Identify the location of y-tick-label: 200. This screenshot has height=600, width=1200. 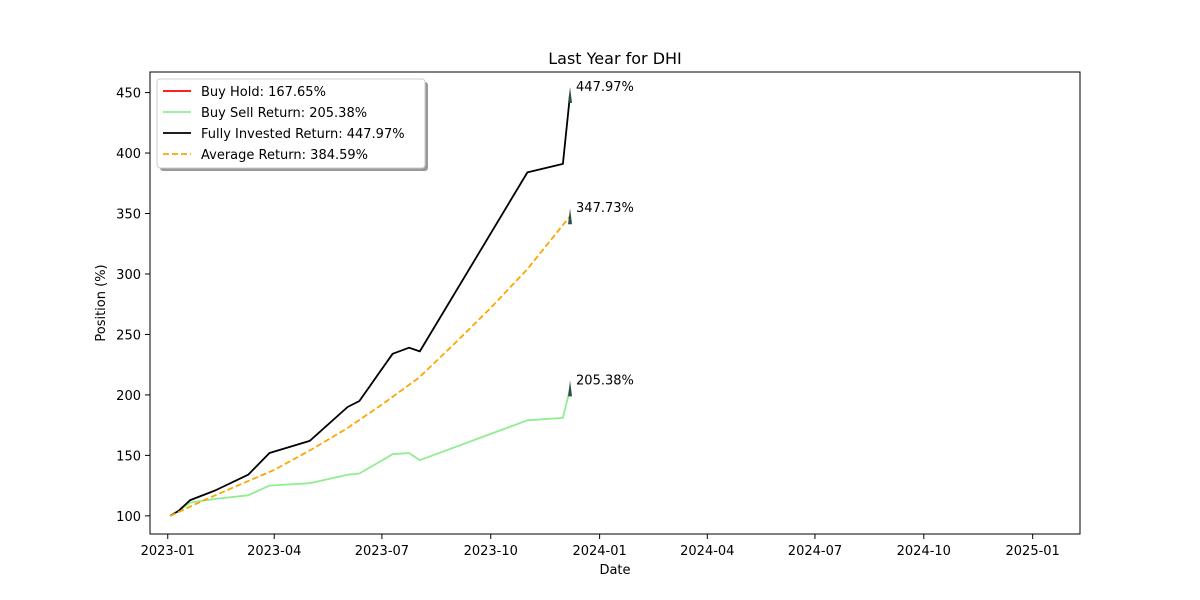
(128, 396).